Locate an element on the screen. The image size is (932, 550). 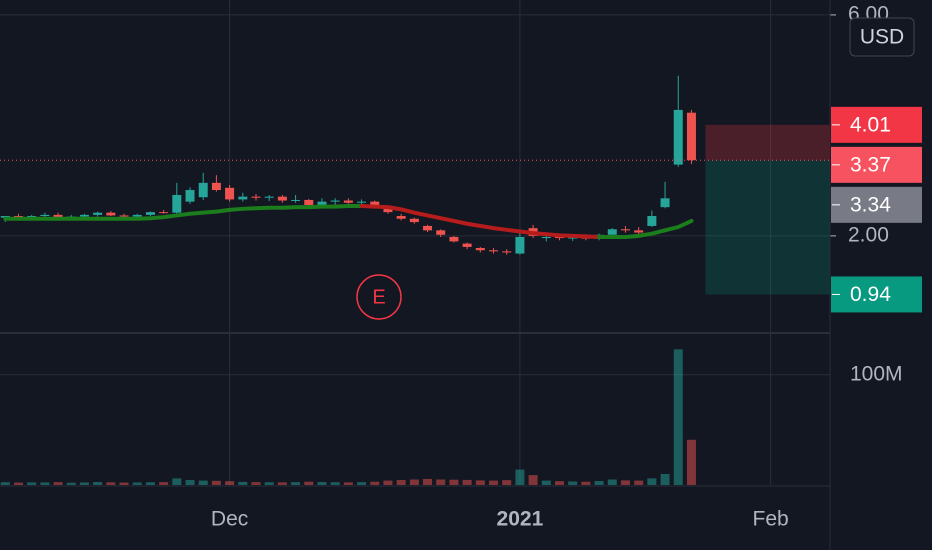
button-frame is located at coordinates (882, 37).